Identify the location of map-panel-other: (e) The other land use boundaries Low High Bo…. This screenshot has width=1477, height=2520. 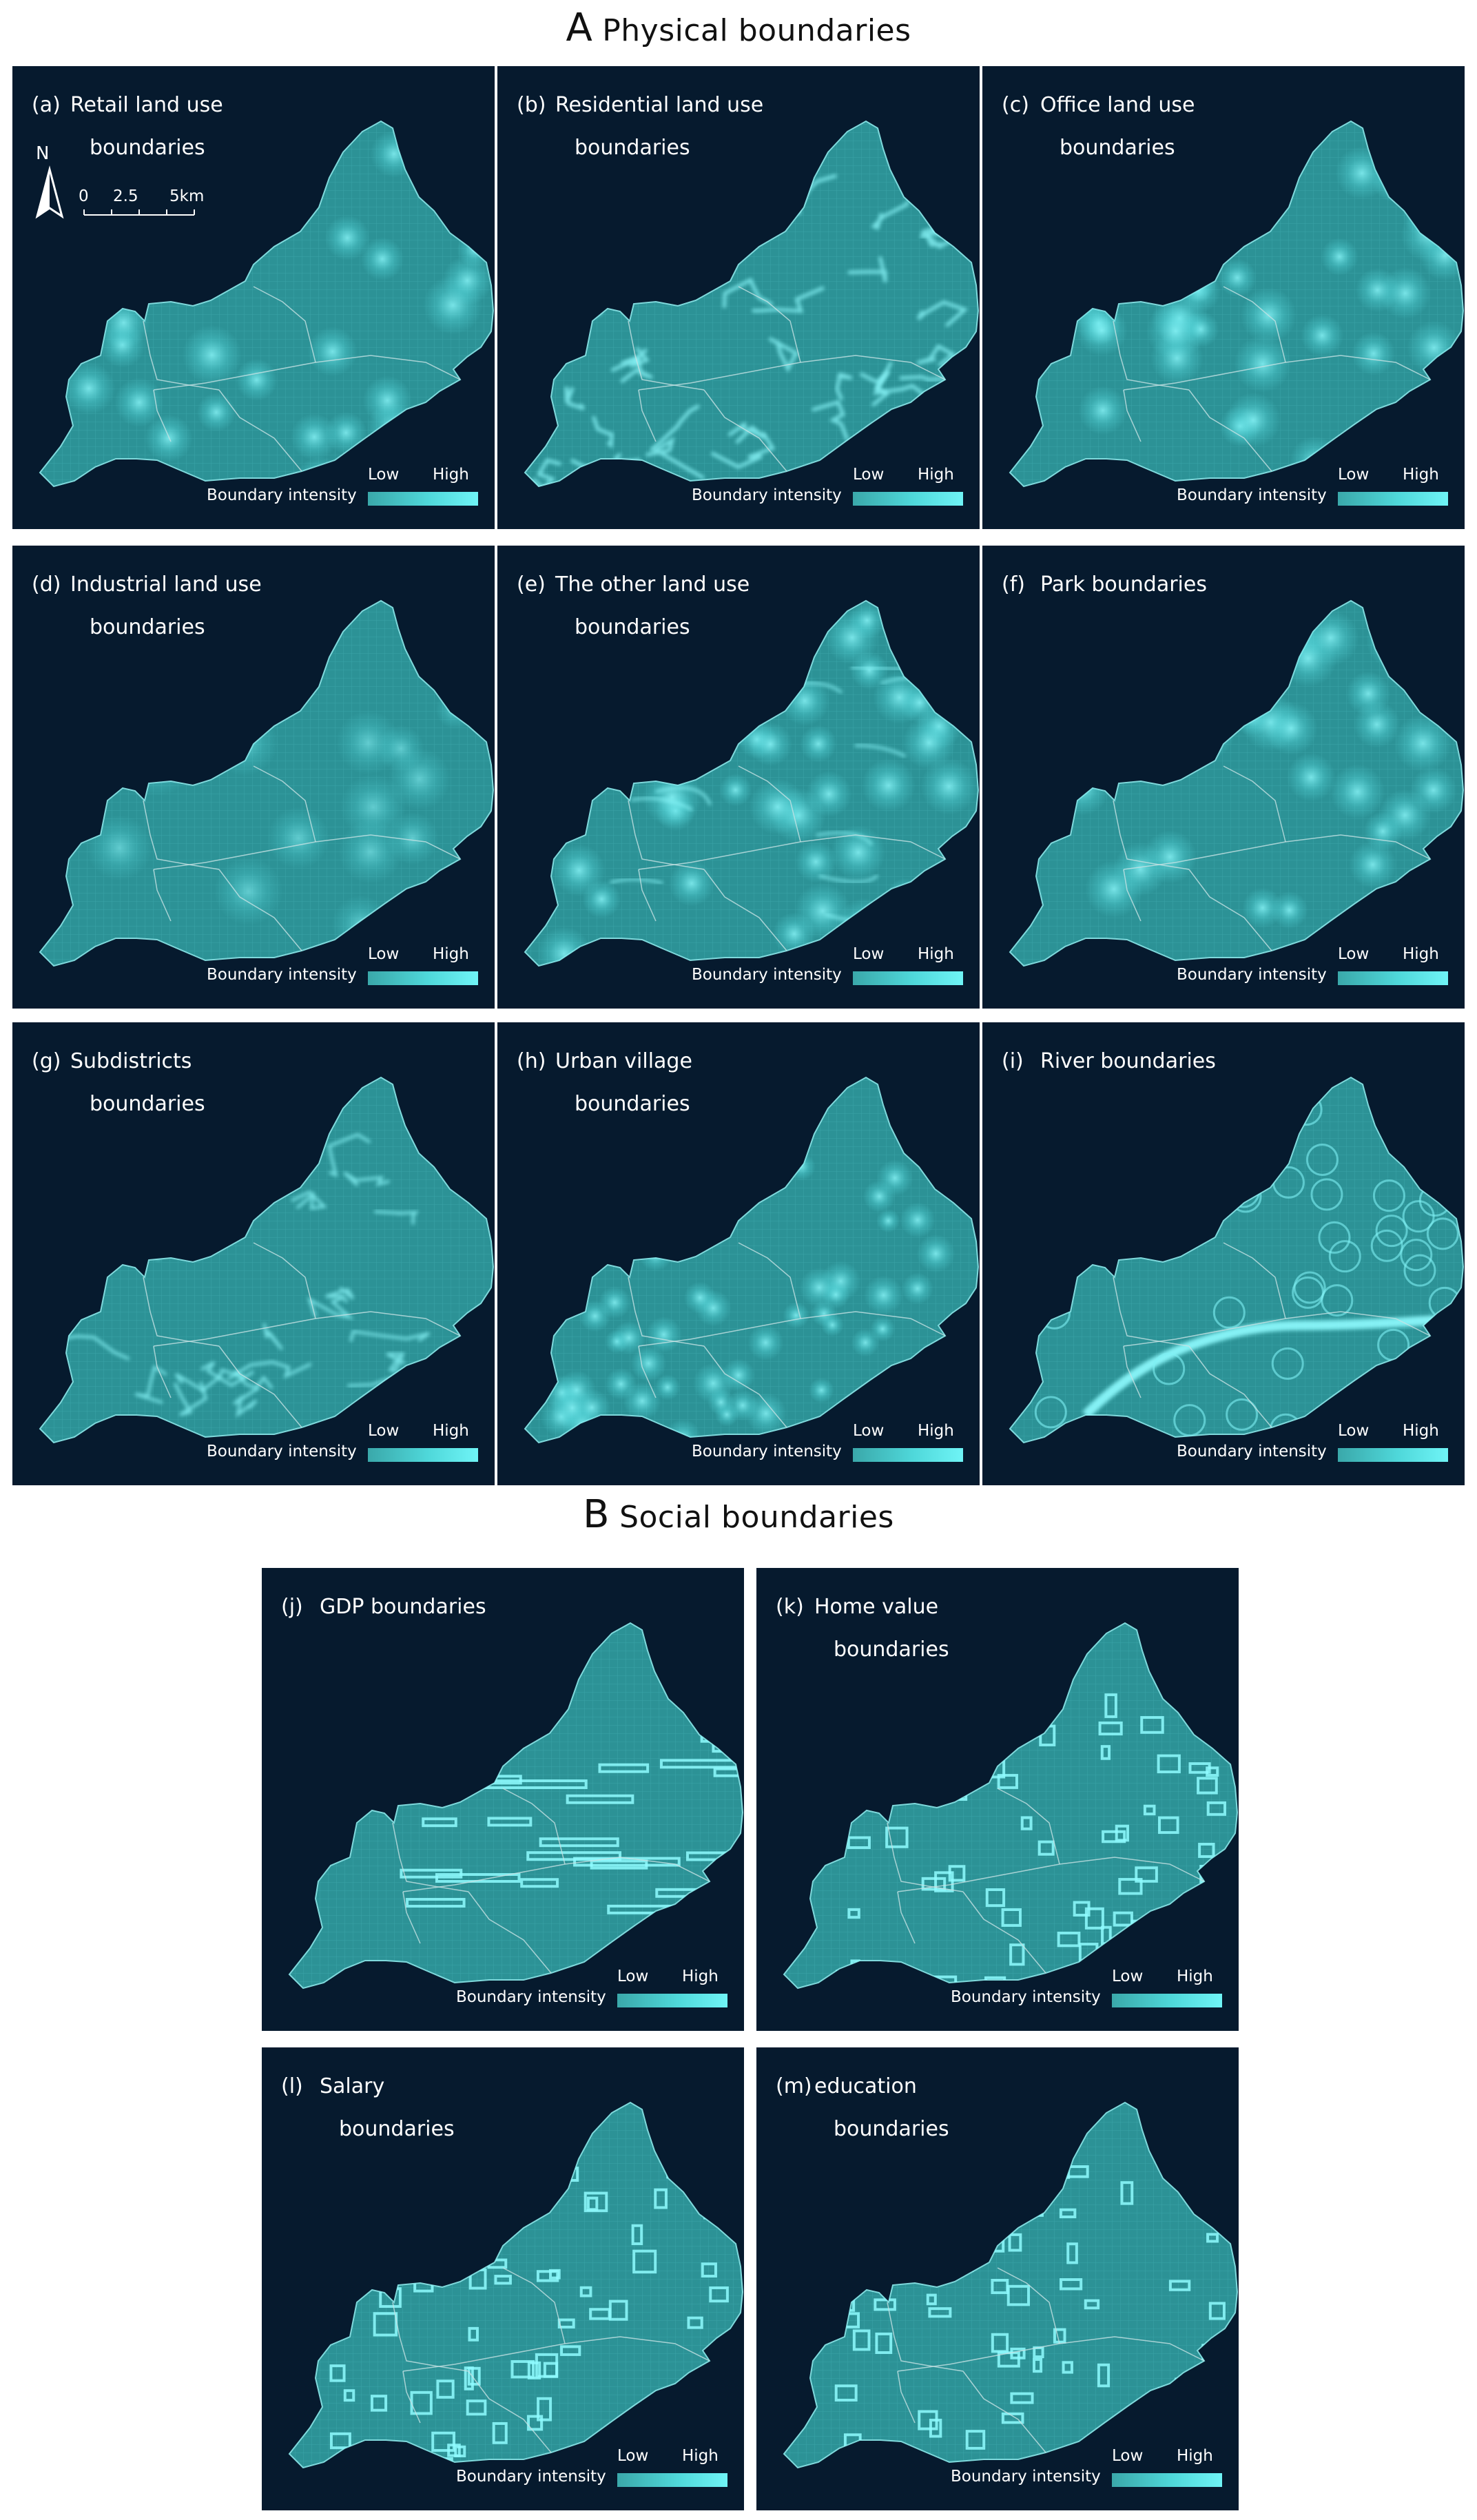
(738, 777).